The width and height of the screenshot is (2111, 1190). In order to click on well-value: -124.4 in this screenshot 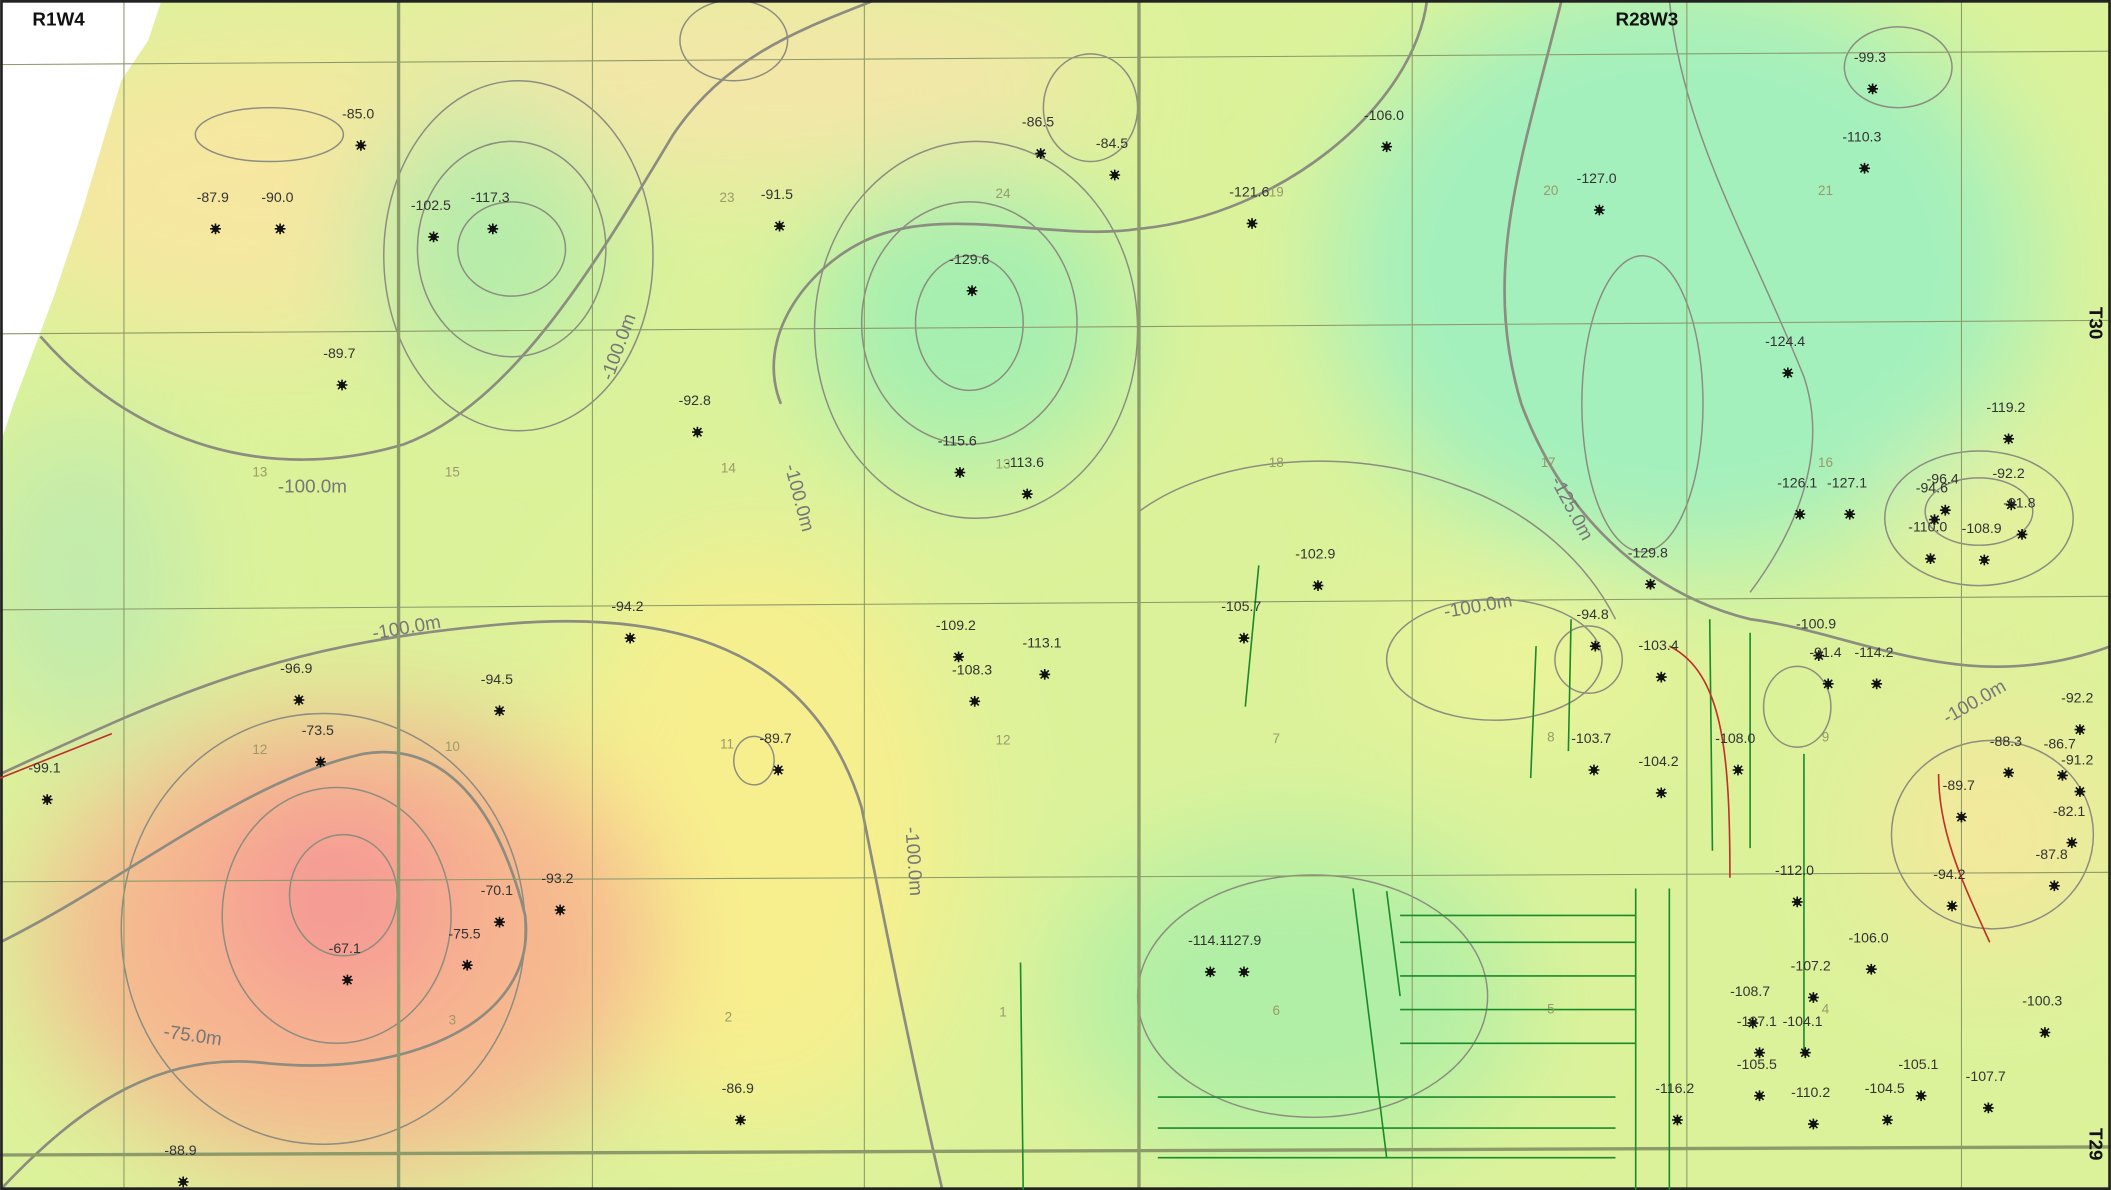, I will do `click(1785, 341)`.